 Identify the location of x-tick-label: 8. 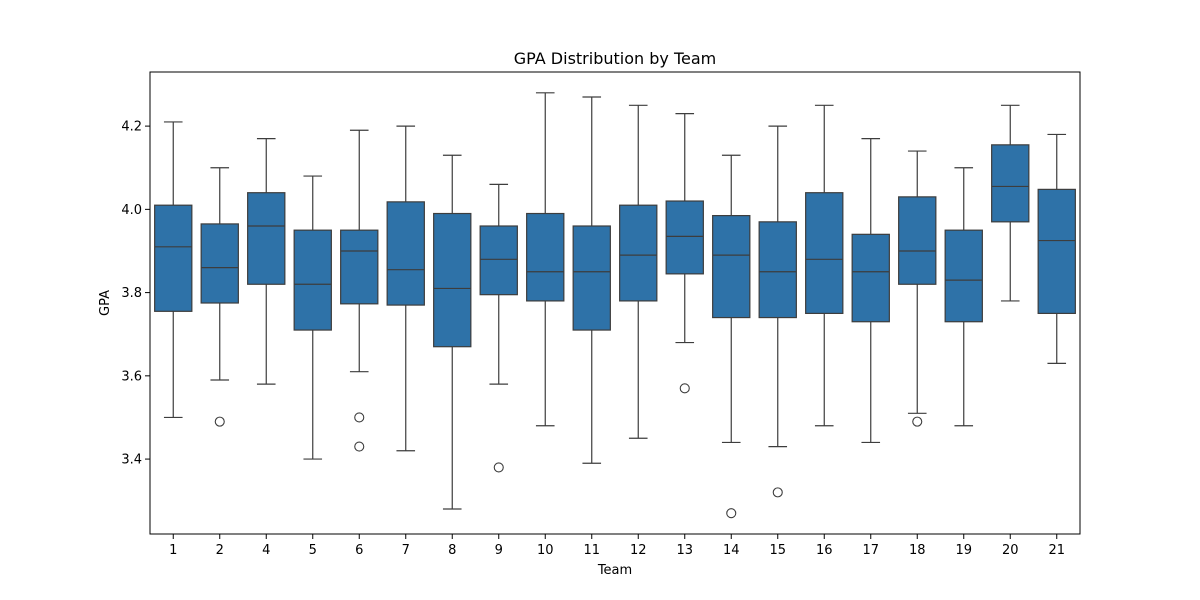
(452, 550).